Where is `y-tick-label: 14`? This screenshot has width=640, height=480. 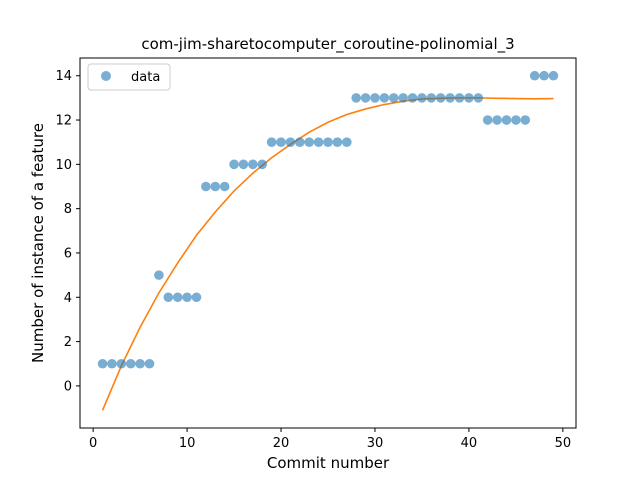
y-tick-label: 14 is located at coordinates (63, 76).